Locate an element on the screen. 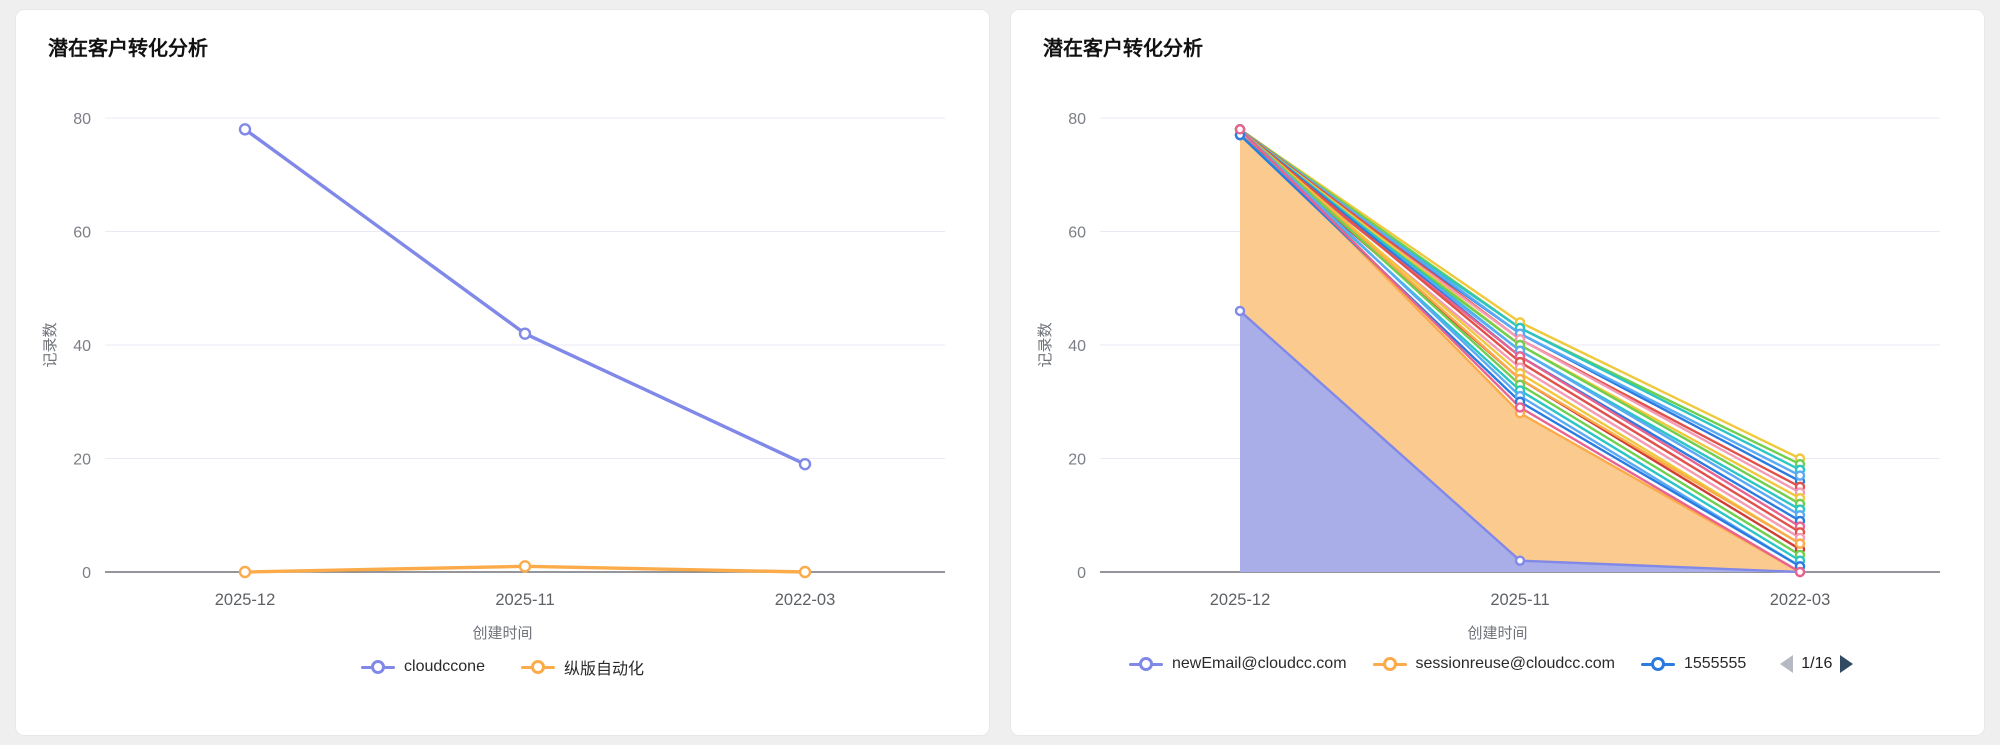  legend: cloudccone 纵版自动化 is located at coordinates (502, 667).